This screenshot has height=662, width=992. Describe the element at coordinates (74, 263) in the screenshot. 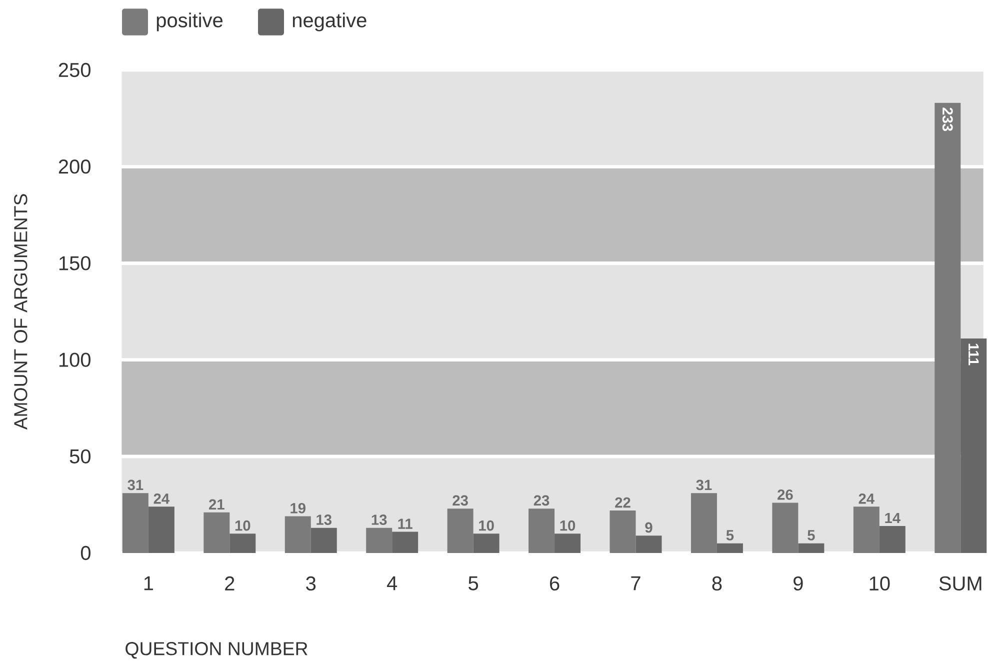

I see `y-tick-label: 150` at that location.